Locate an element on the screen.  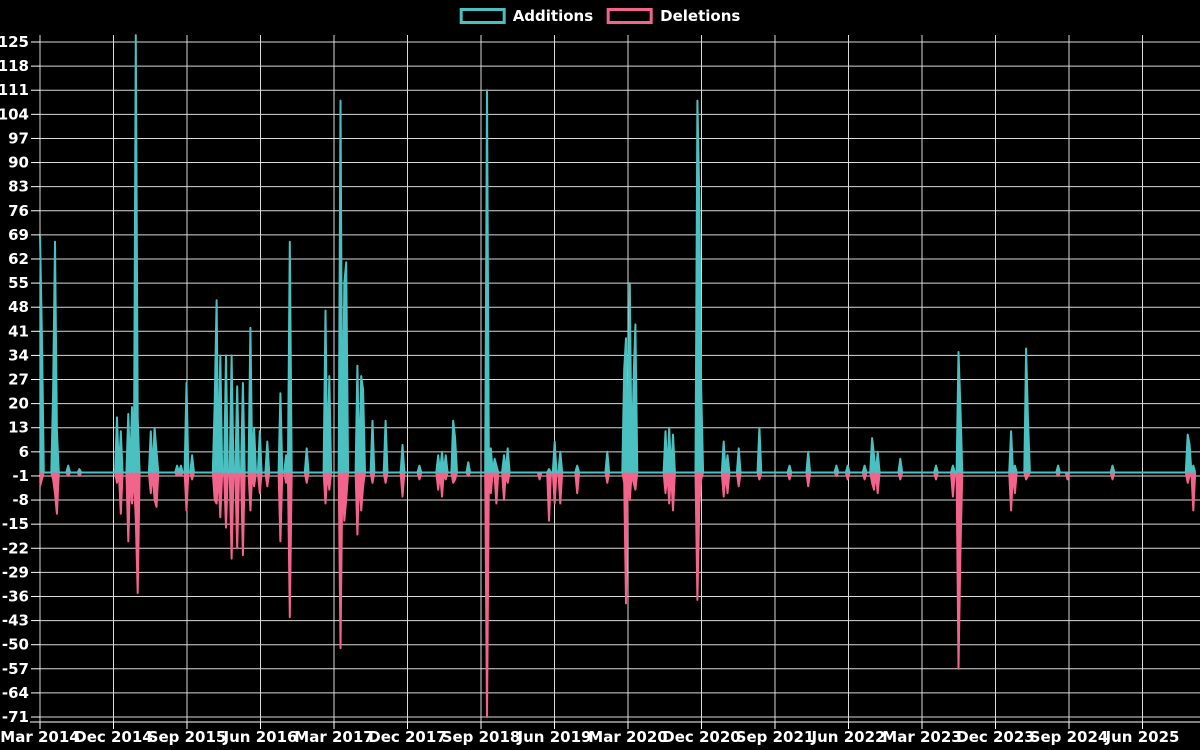
y-axis-label: 69 is located at coordinates (18, 235).